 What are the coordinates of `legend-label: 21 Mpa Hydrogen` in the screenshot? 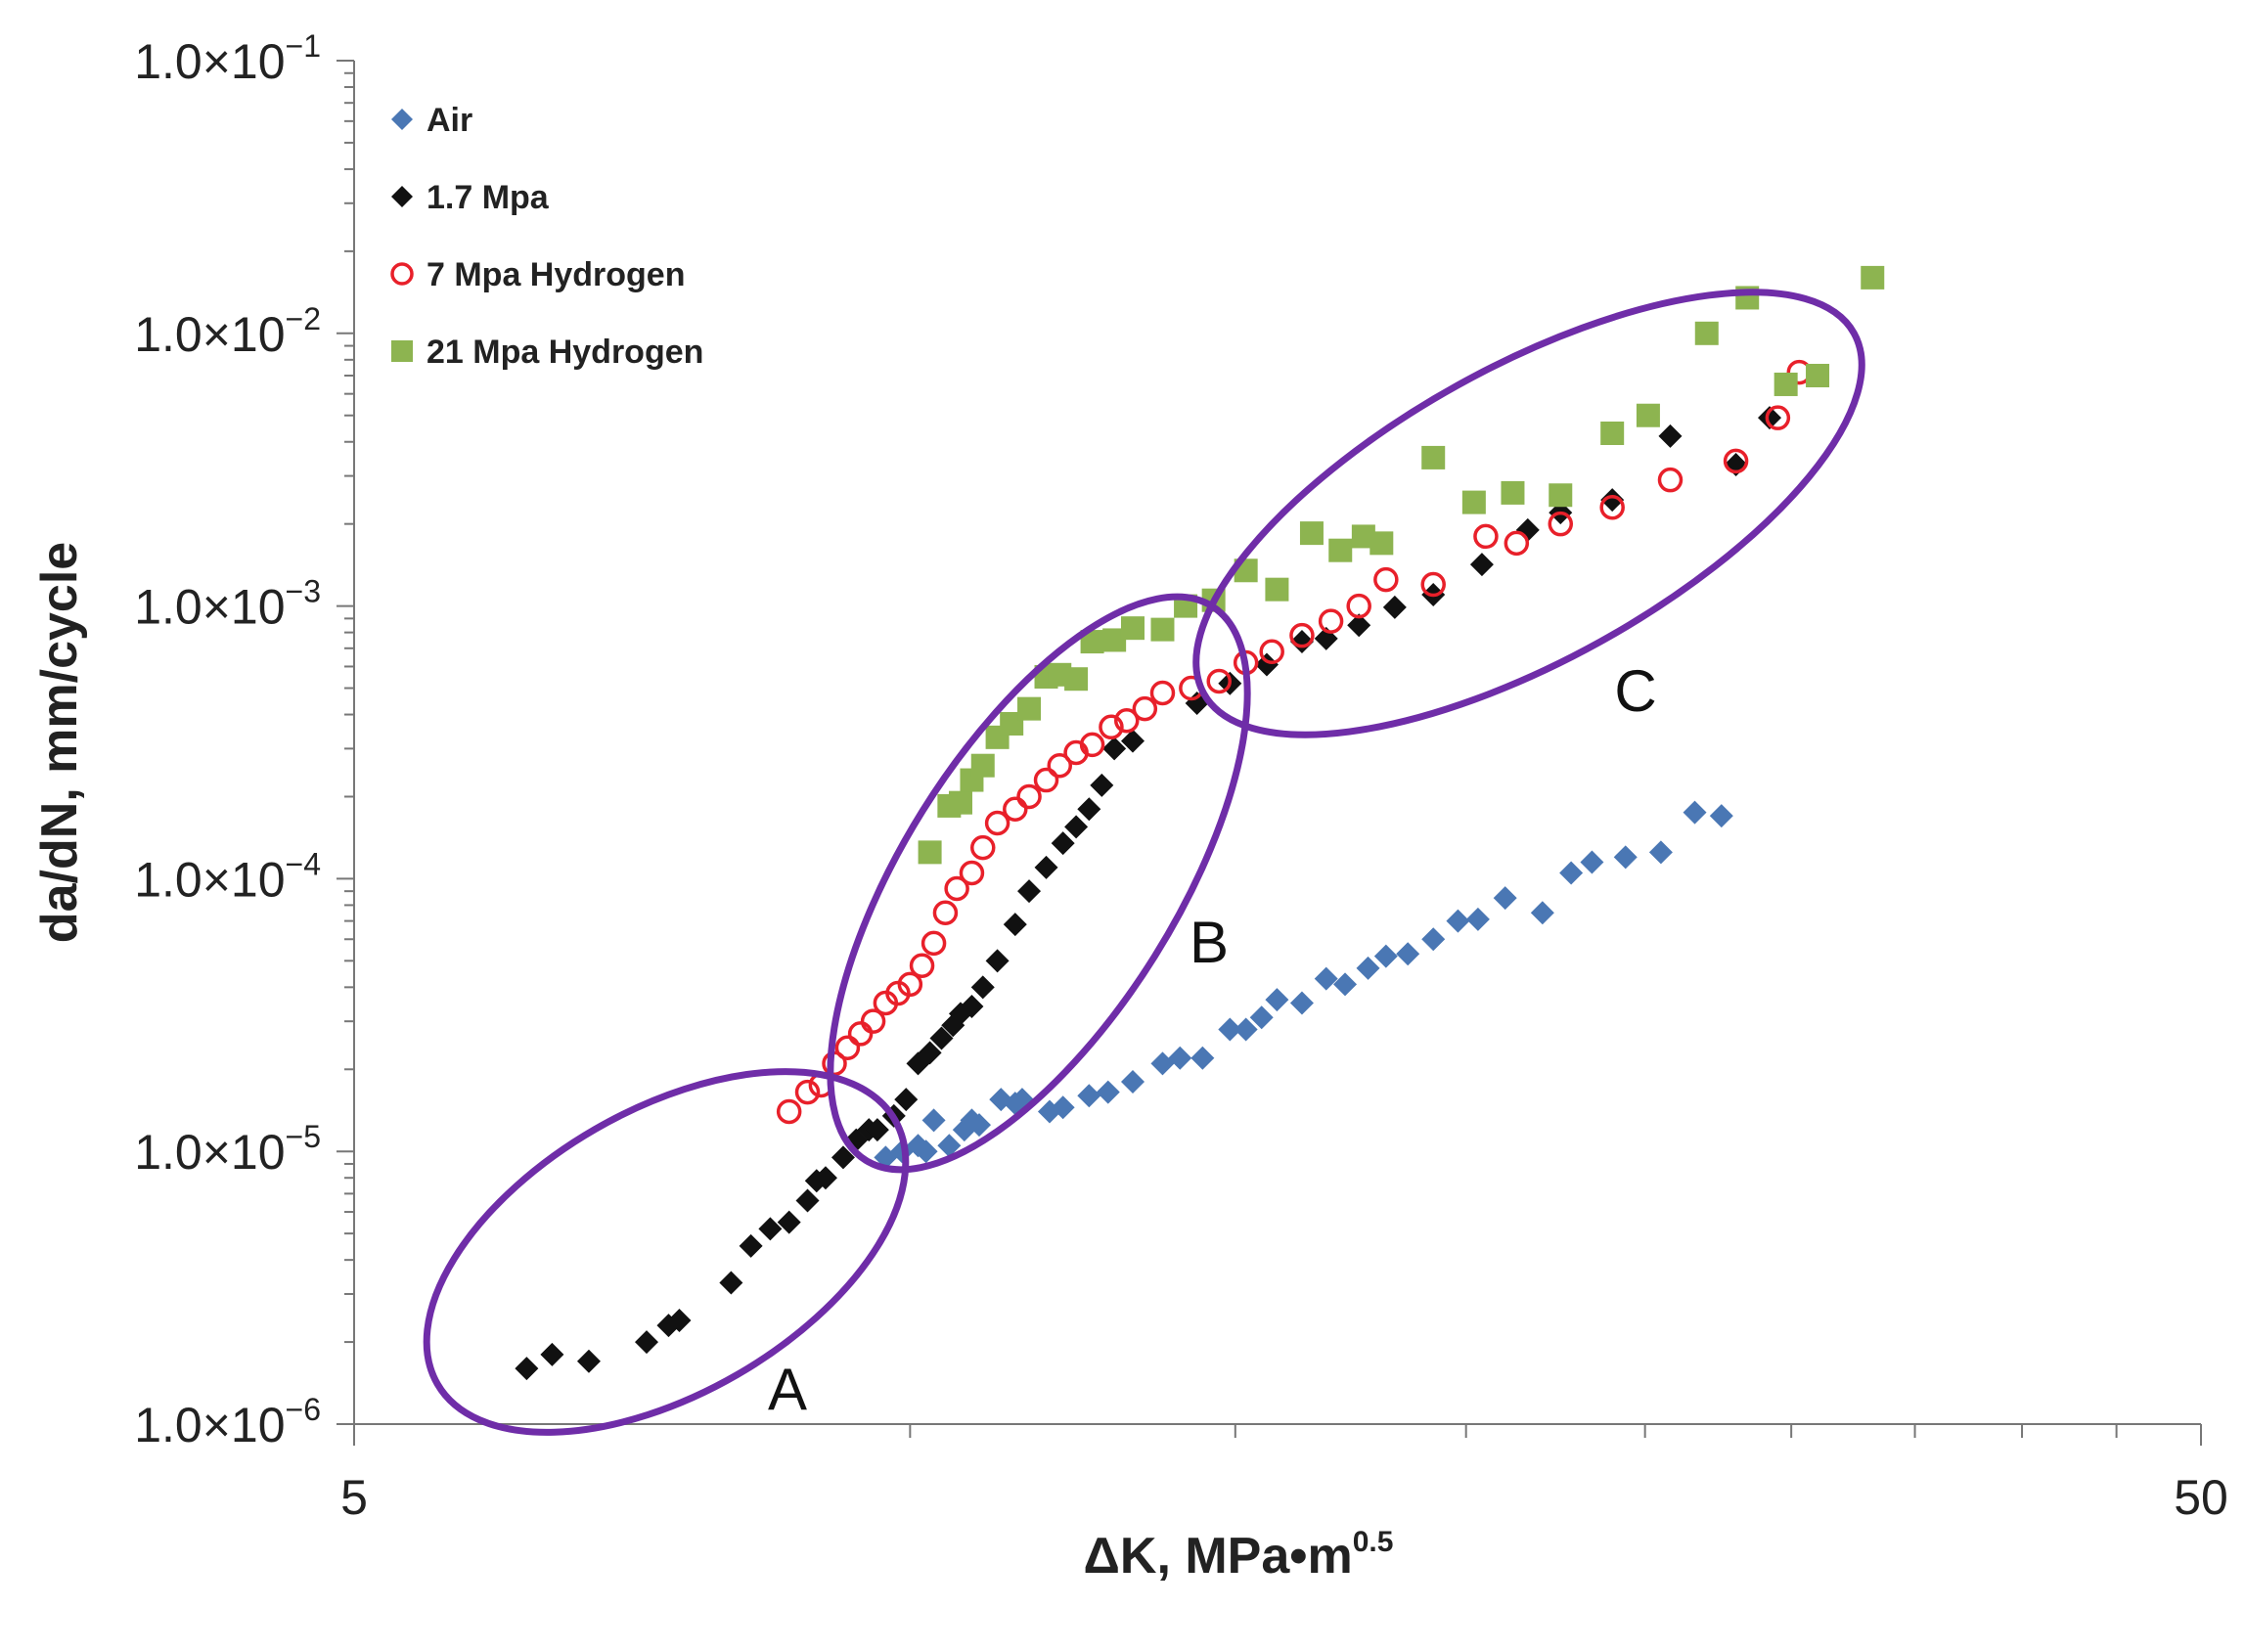 It's located at (565, 353).